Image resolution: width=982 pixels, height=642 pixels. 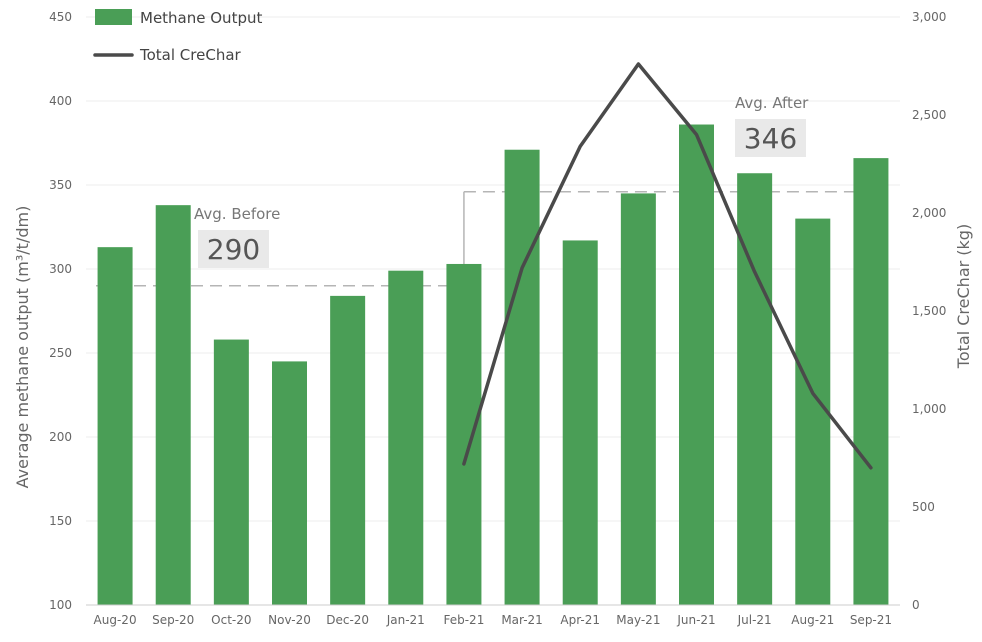 What do you see at coordinates (521, 620) in the screenshot?
I see `x-tick-label: Mar-21` at bounding box center [521, 620].